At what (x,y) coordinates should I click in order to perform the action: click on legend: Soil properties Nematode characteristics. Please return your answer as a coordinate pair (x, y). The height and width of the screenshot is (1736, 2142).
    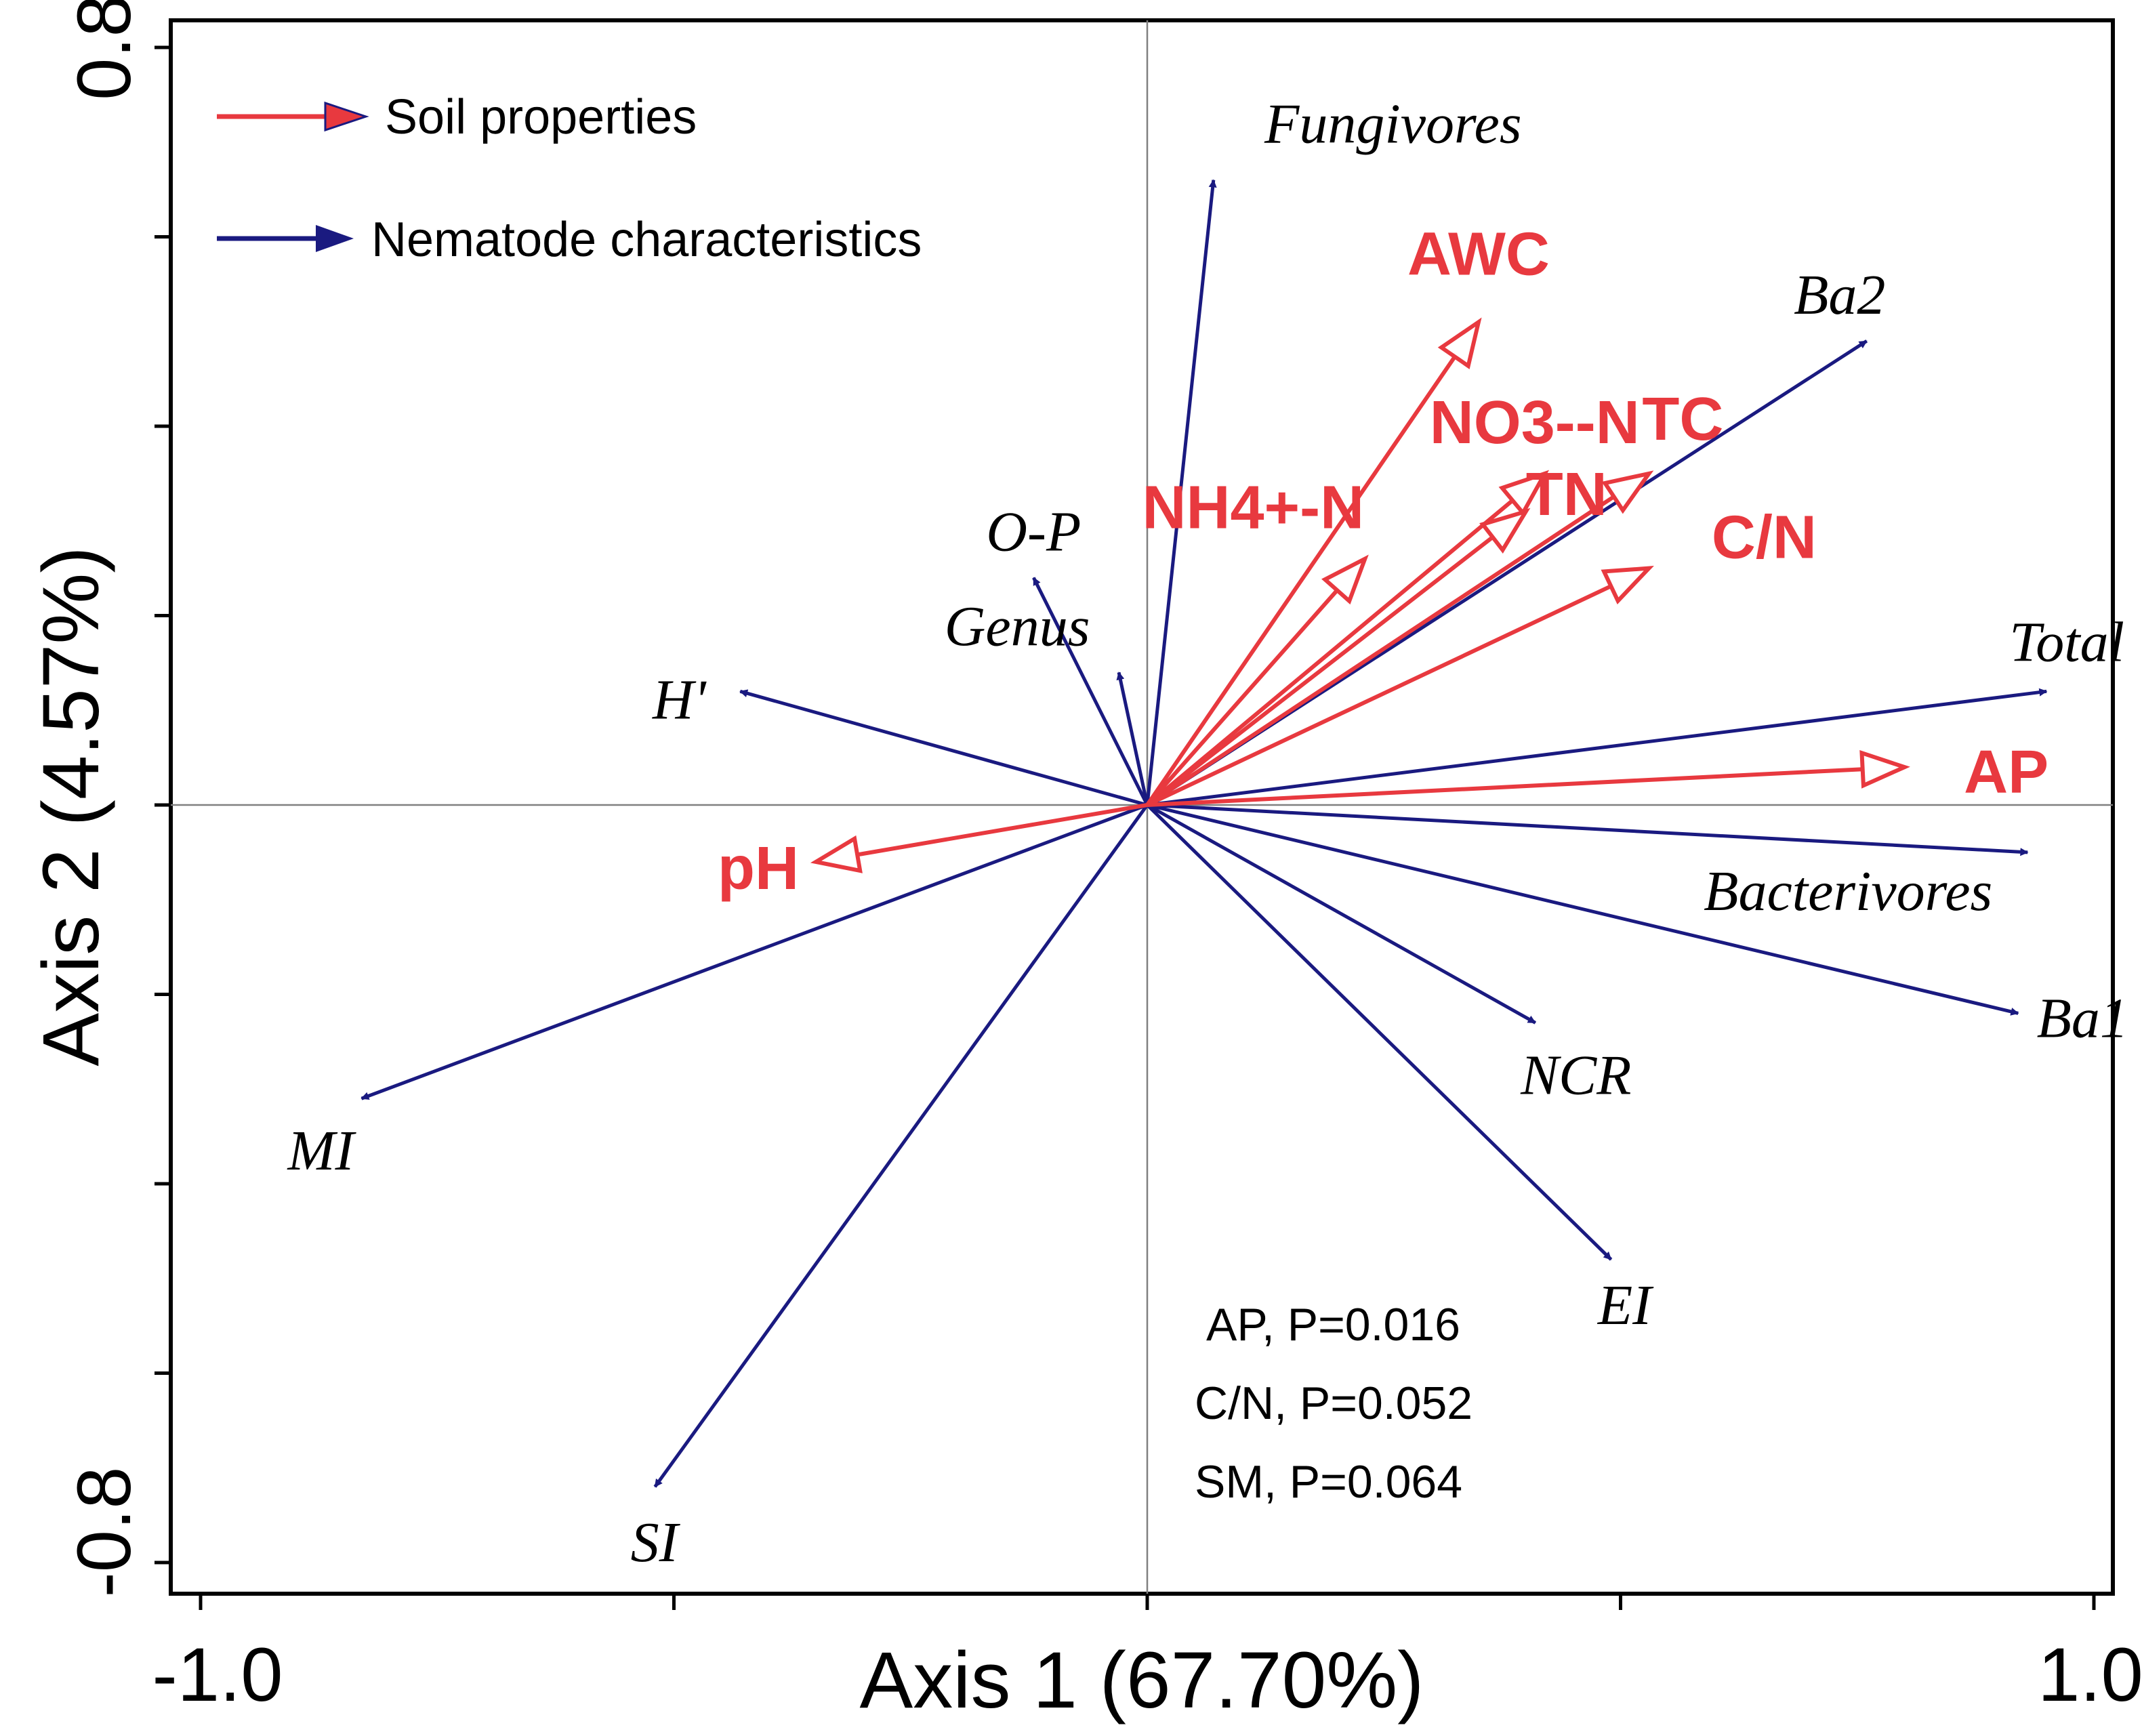
    Looking at the image, I should click on (569, 178).